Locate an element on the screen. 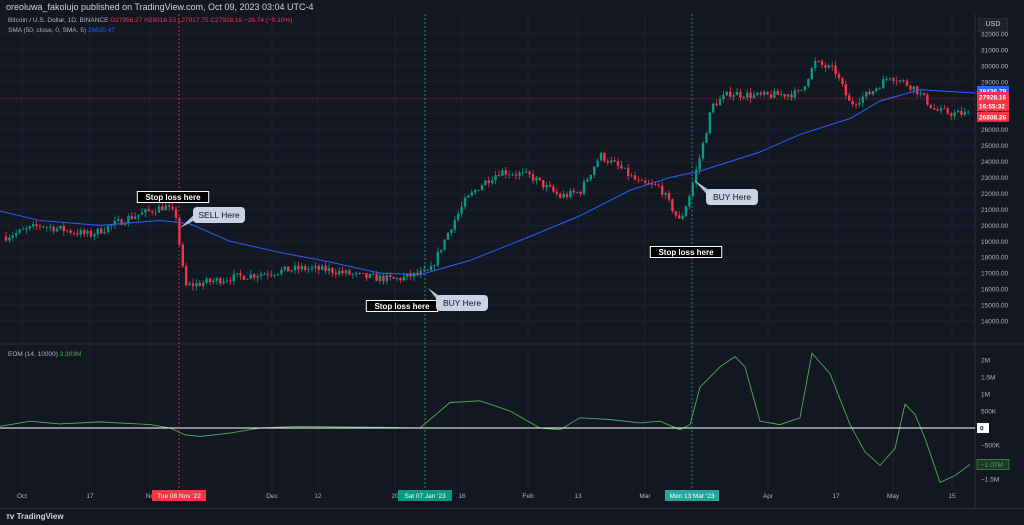 The width and height of the screenshot is (1024, 525). legend-row-sma: SMA (50, close, 0, SMA, 5) 26620.47 is located at coordinates (61, 30).